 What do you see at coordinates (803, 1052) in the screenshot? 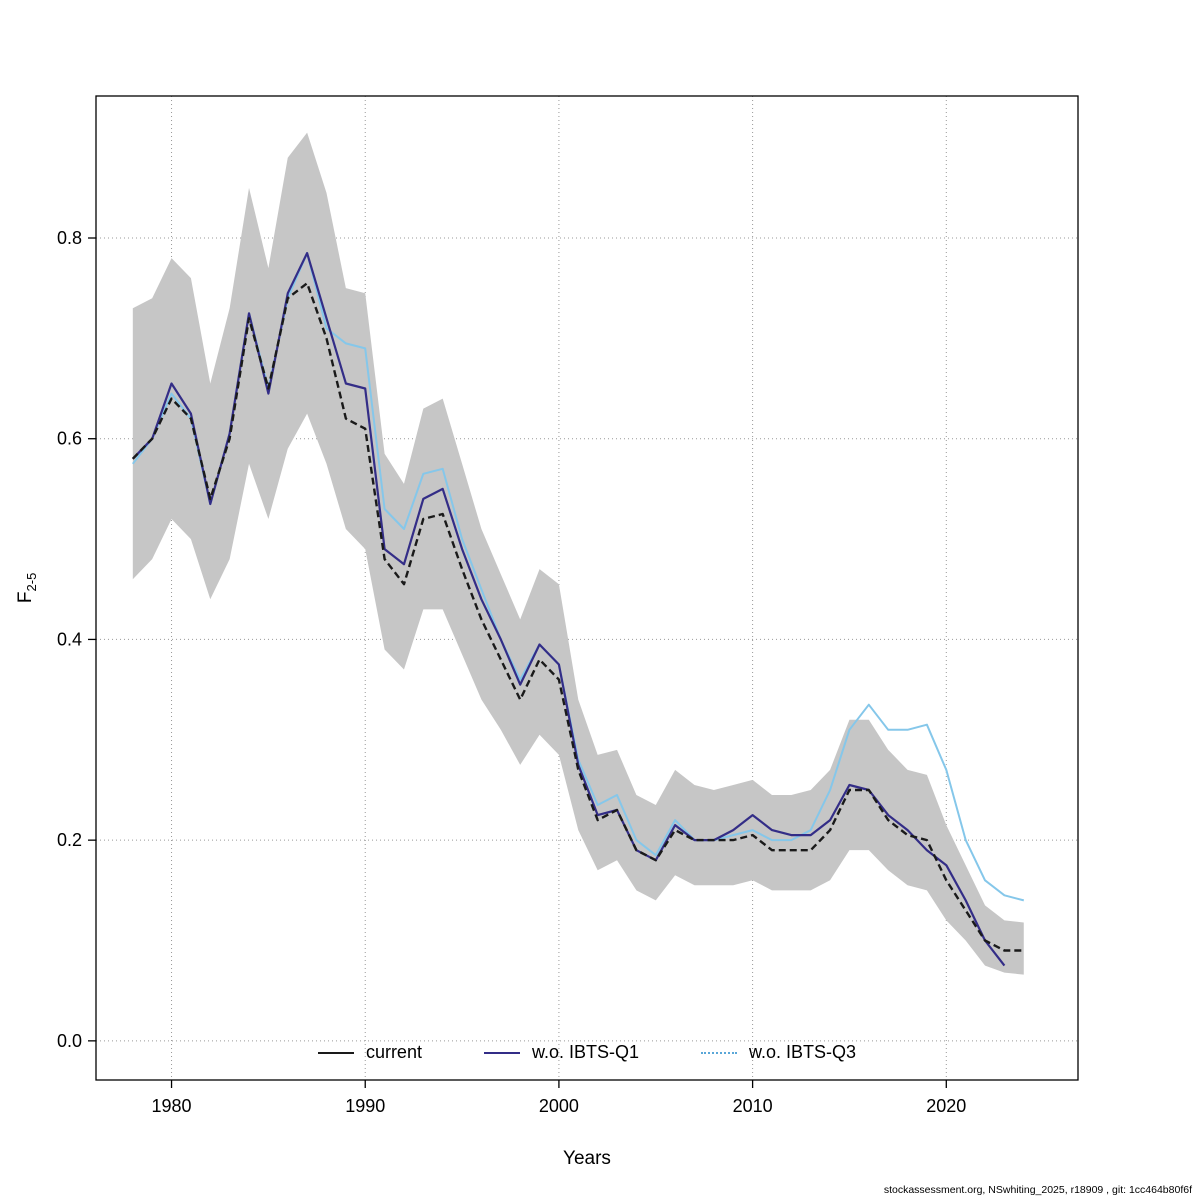
I see `legend-label-wo-ibts-q3: w.o. IBTS-Q3` at bounding box center [803, 1052].